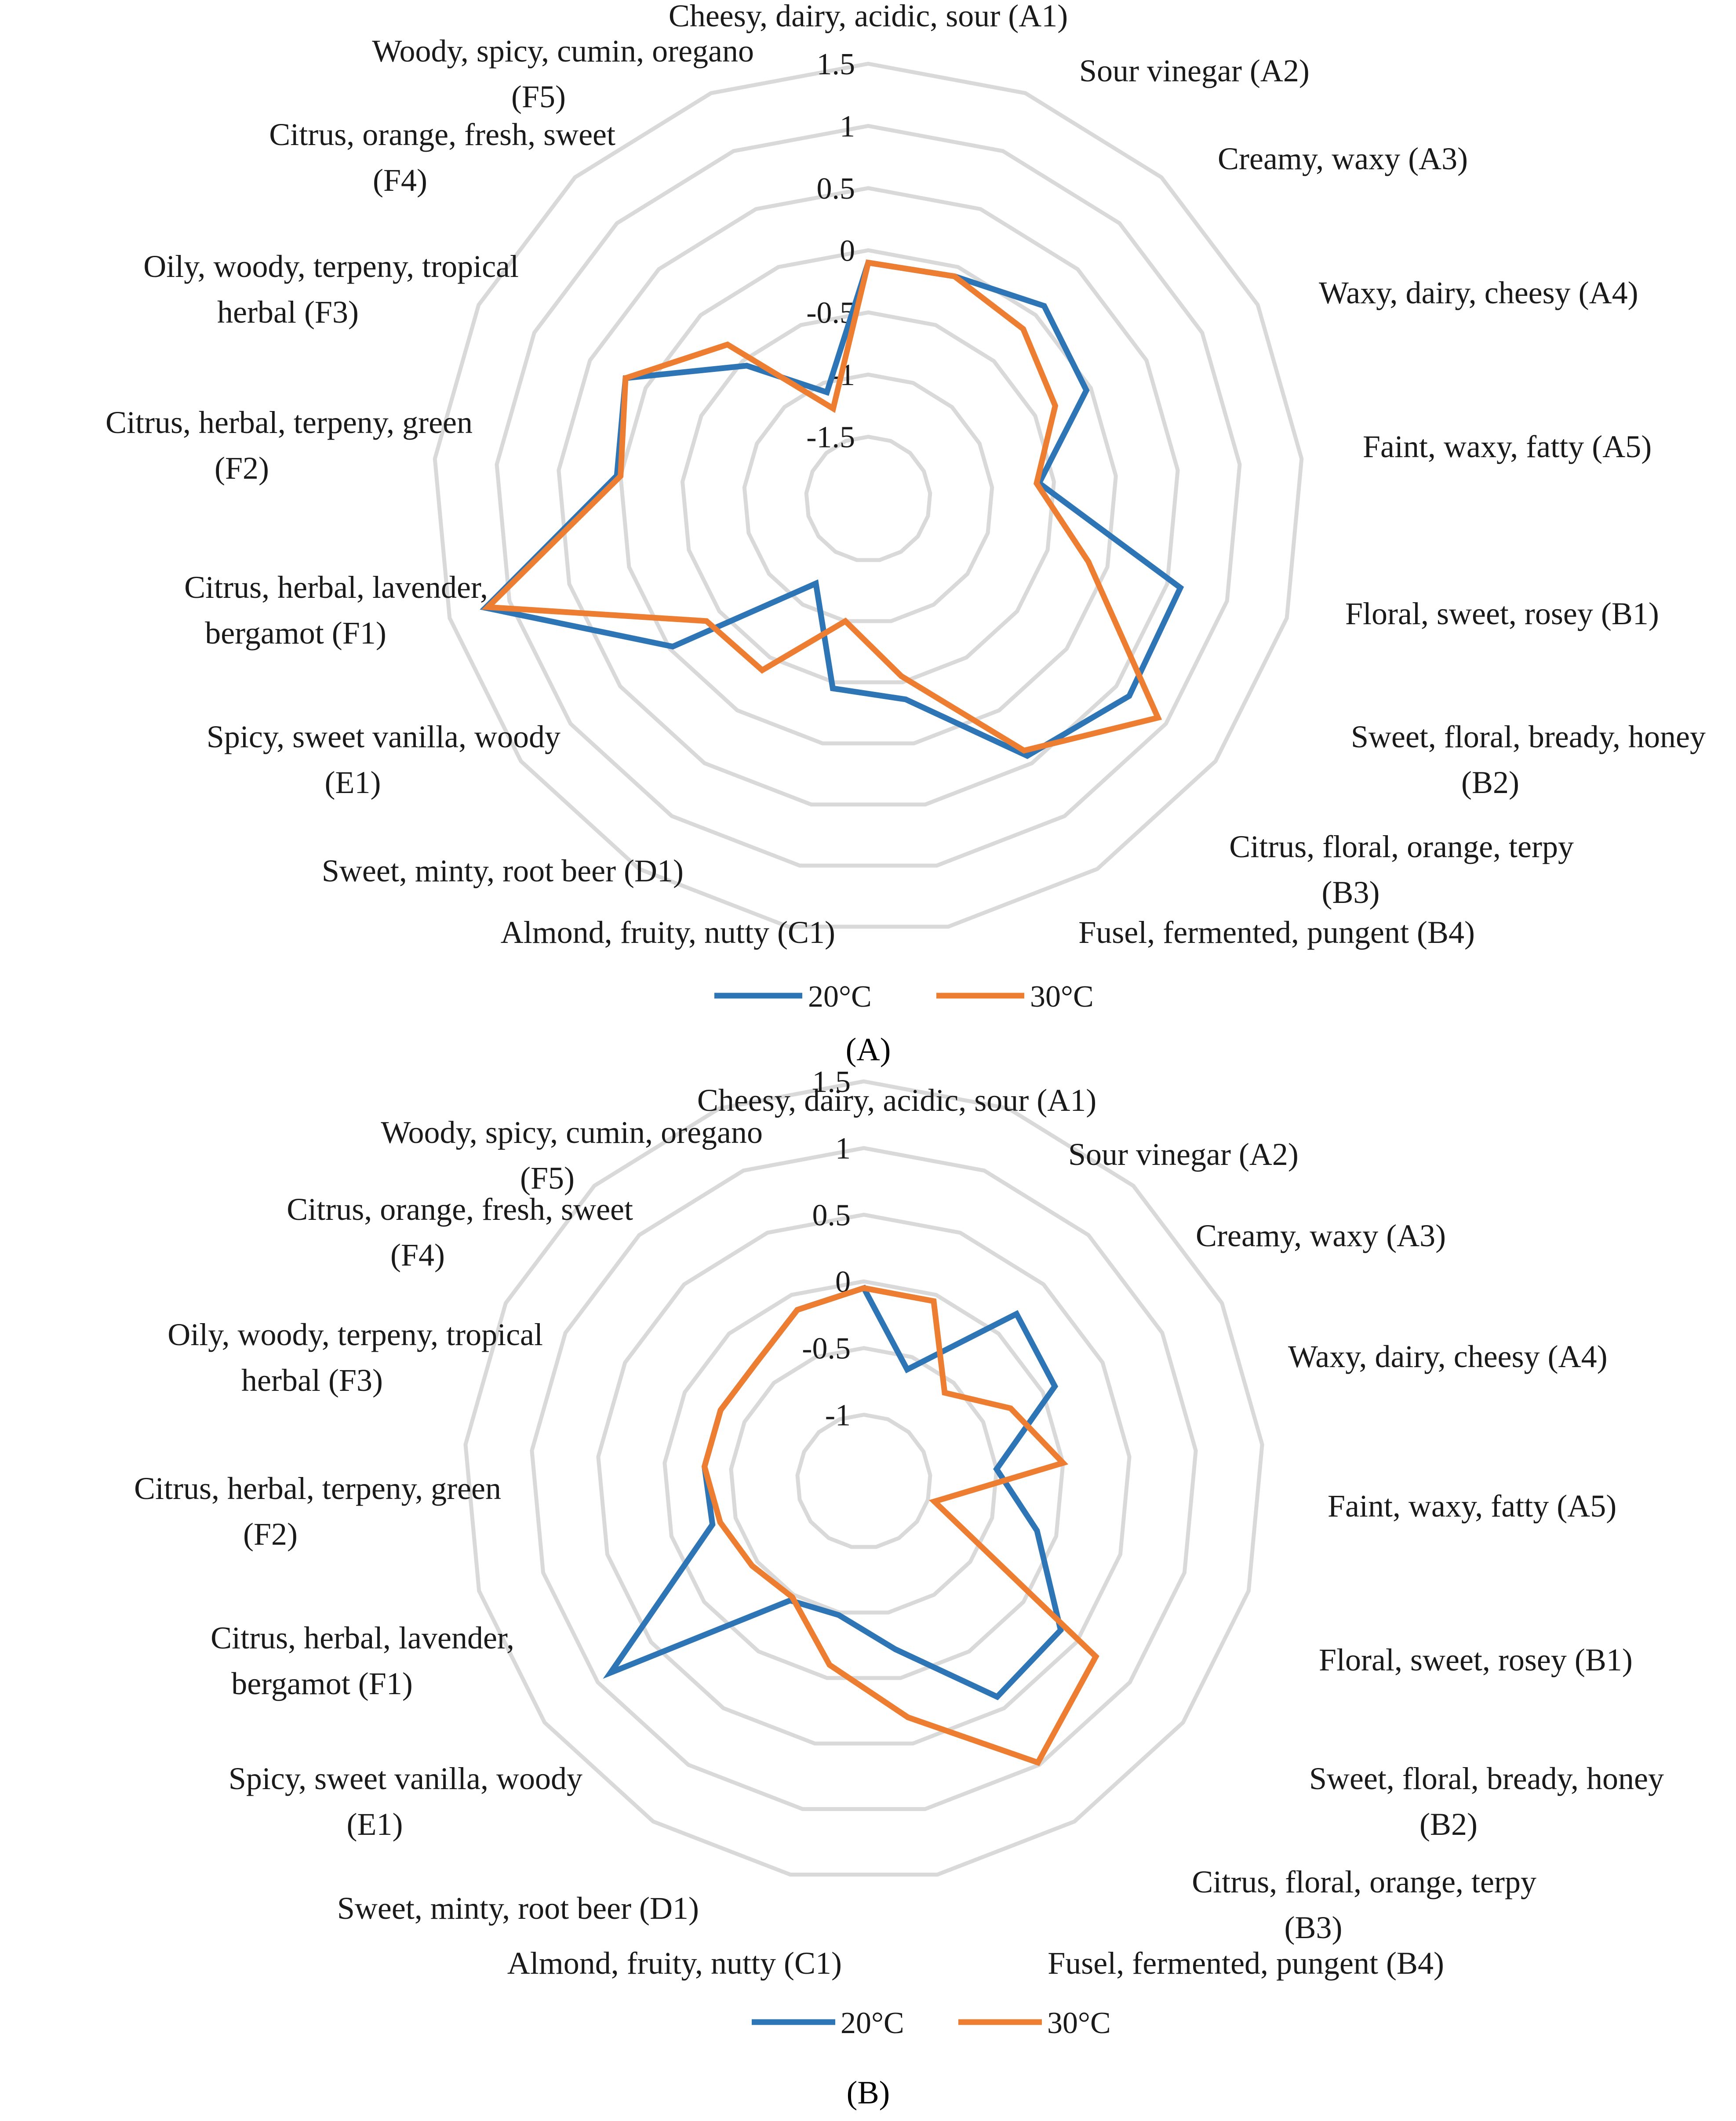  I want to click on radar-axis-label-b: Waxy, dairy, cheesy (A4), so click(1448, 1357).